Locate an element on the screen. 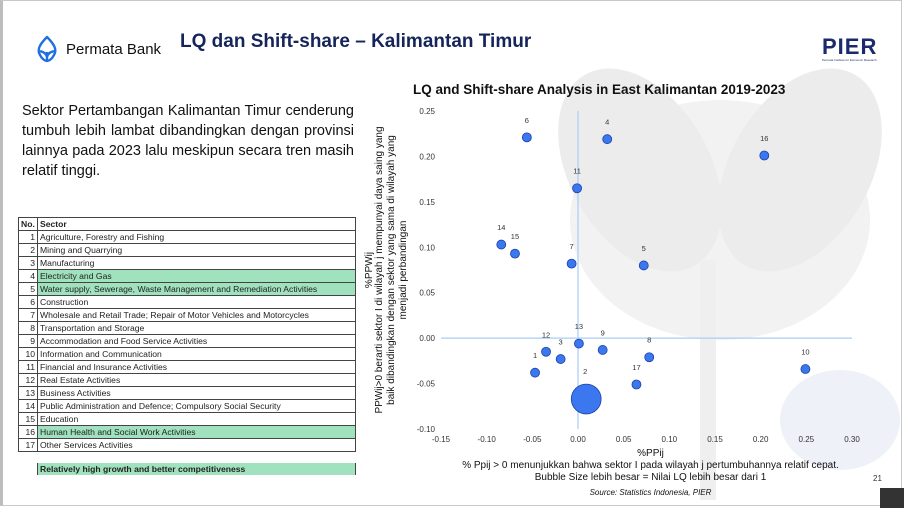 This screenshot has height=508, width=904. bubble-label: 15 is located at coordinates (515, 236).